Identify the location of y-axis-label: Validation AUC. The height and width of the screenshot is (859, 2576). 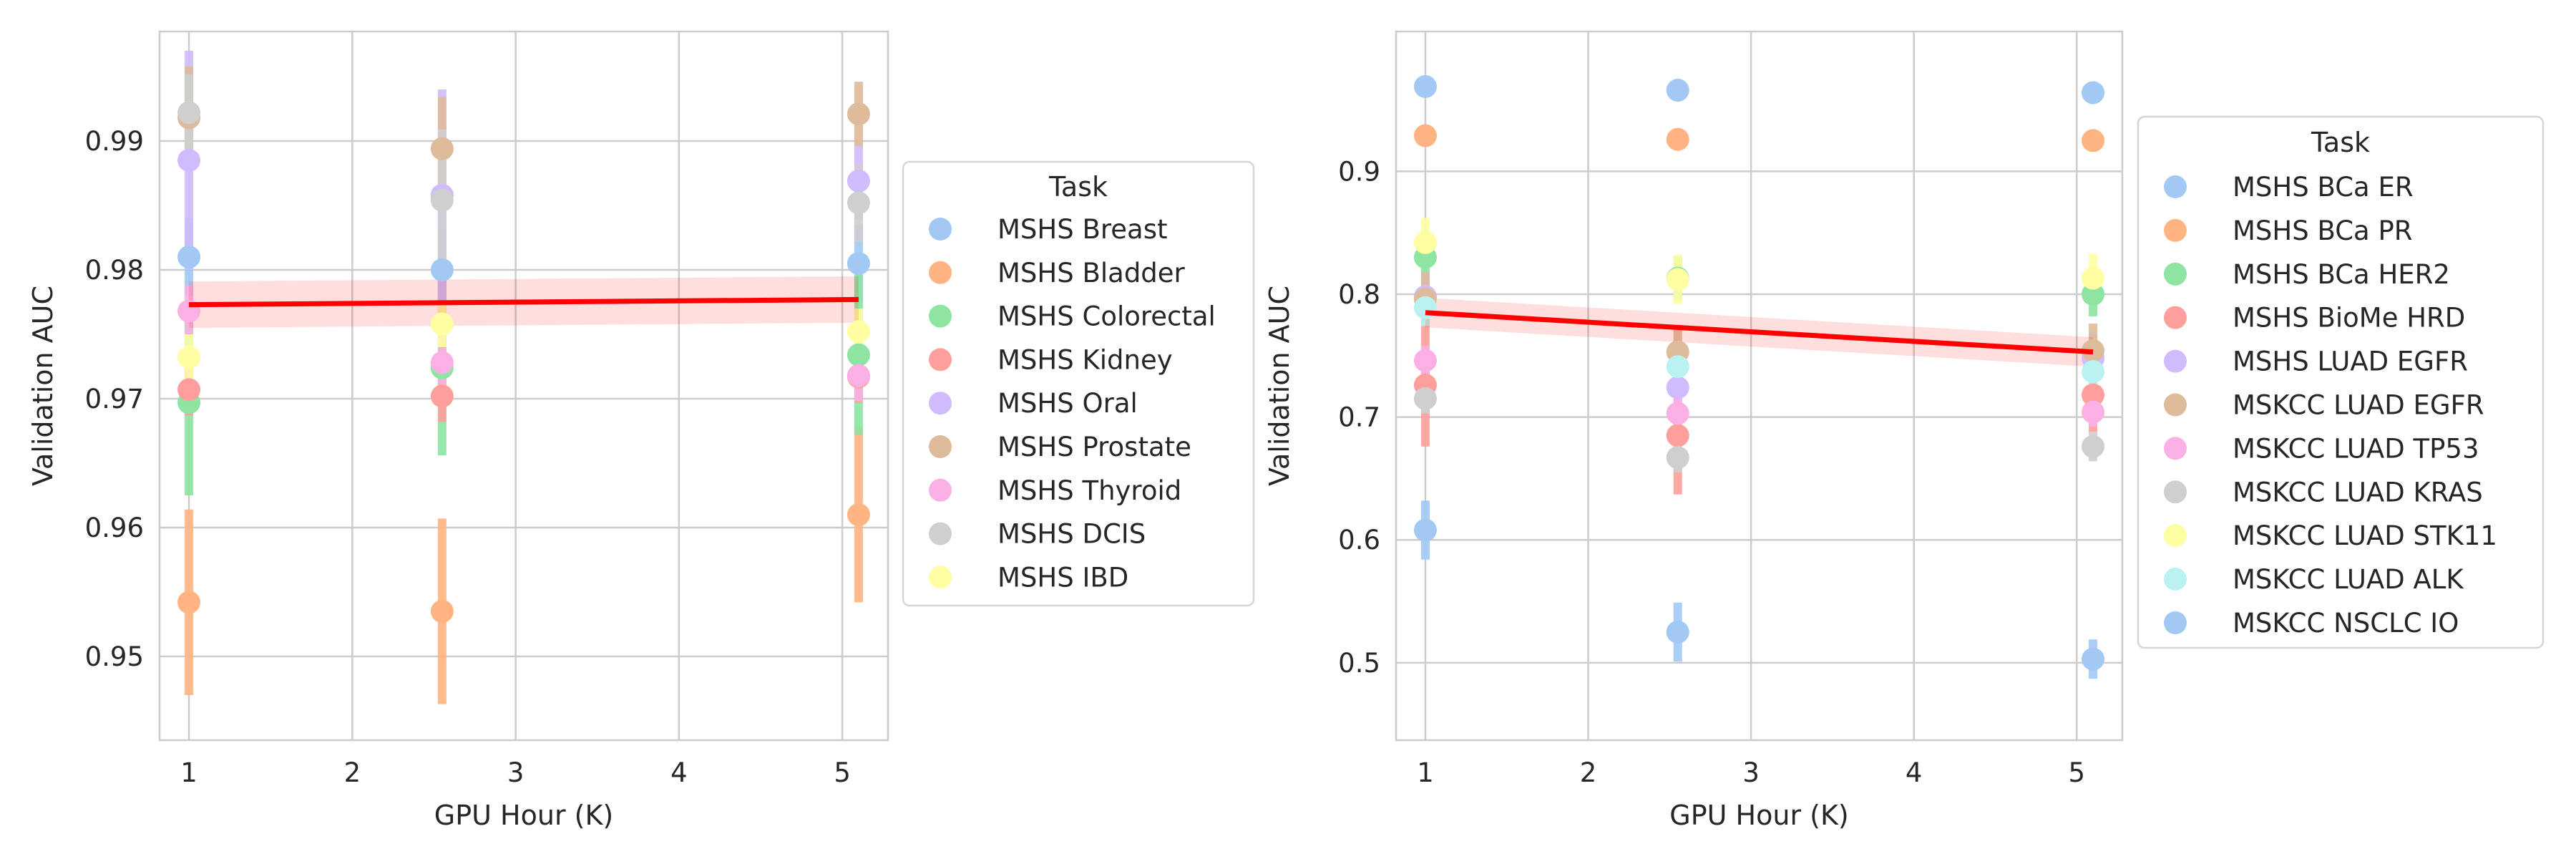
(1279, 386).